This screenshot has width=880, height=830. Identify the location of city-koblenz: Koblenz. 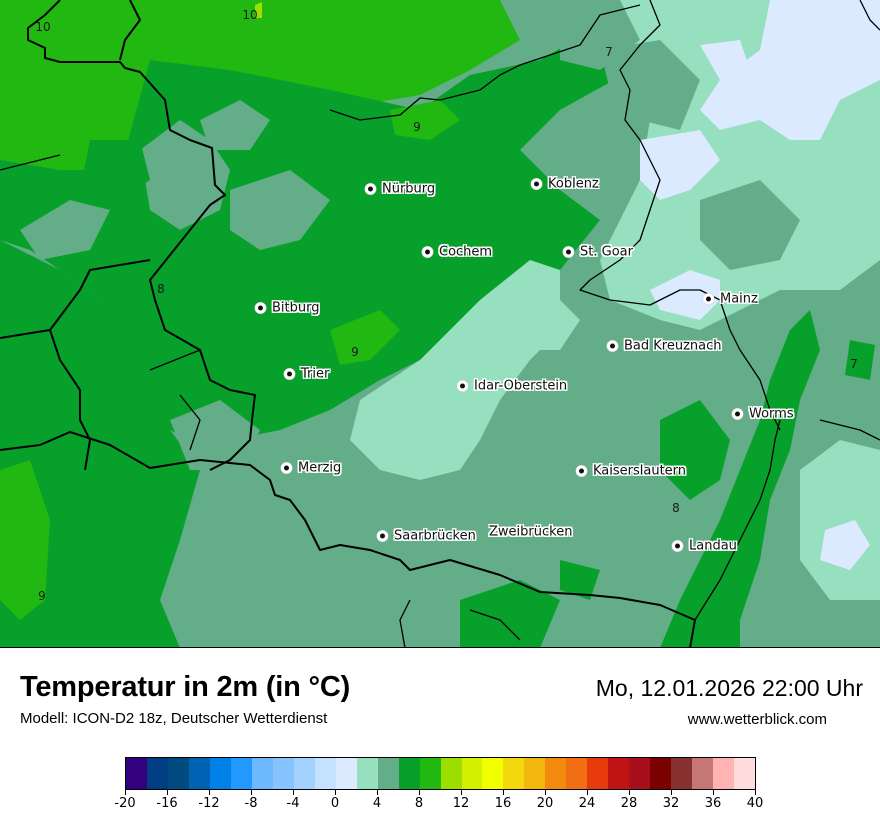
(565, 184).